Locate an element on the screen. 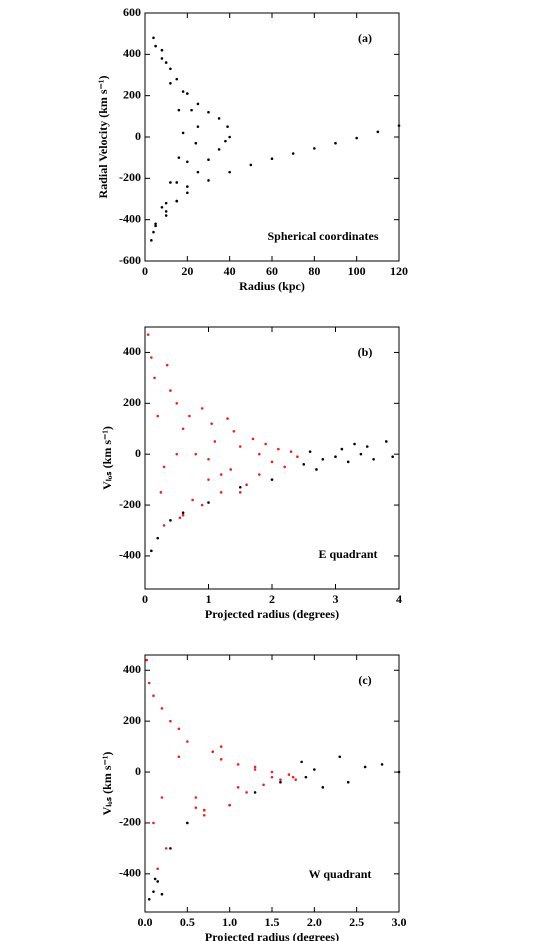 The image size is (560, 941). y-tick-label: -600 is located at coordinates (130, 260).